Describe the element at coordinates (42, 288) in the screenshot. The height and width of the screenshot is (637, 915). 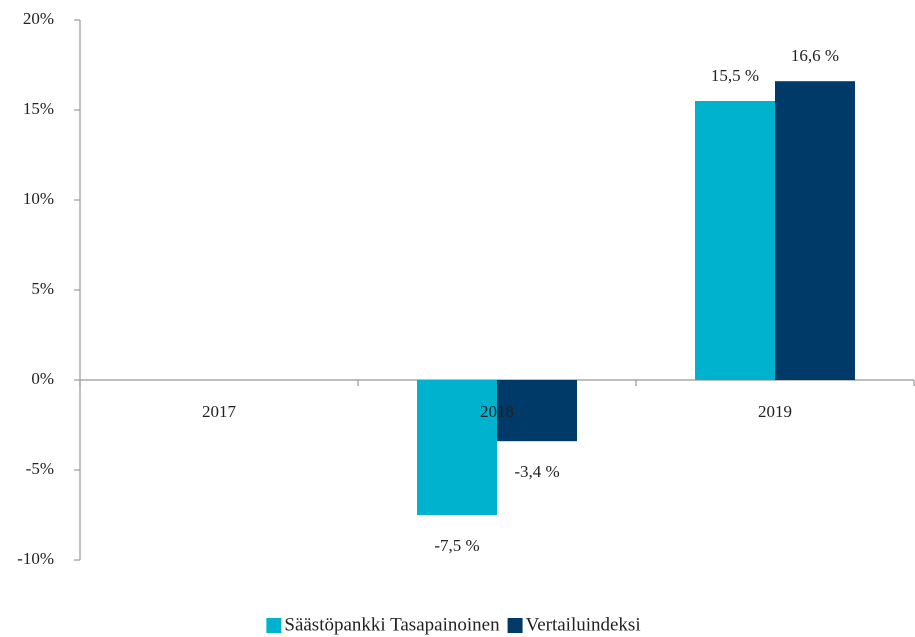
I see `y-tick-label: 5%` at that location.